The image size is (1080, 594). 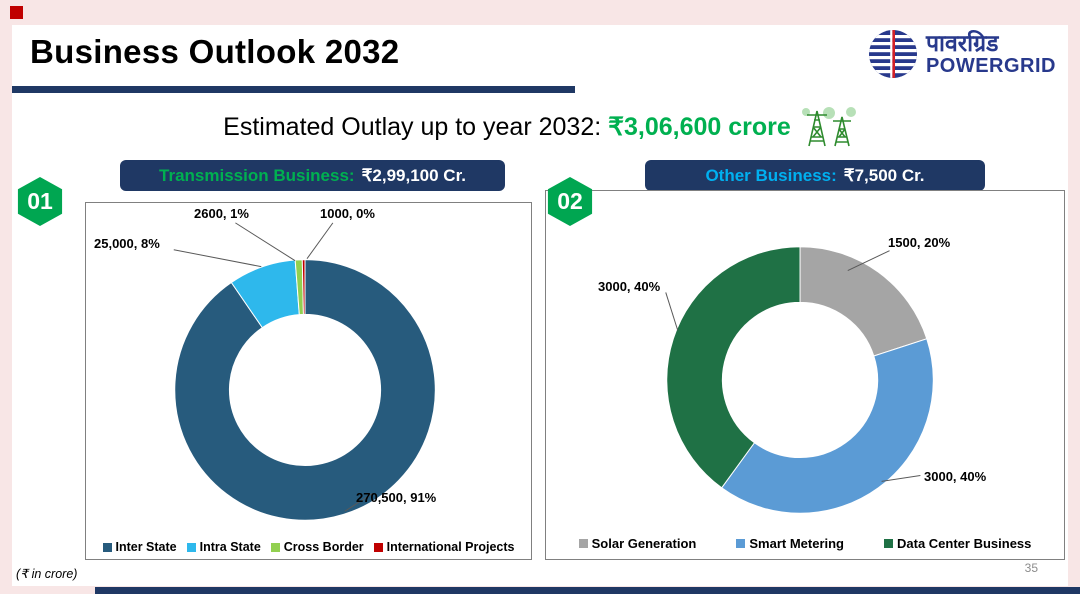 What do you see at coordinates (396, 497) in the screenshot?
I see `data-label-inter-state: 270,500, 91%` at bounding box center [396, 497].